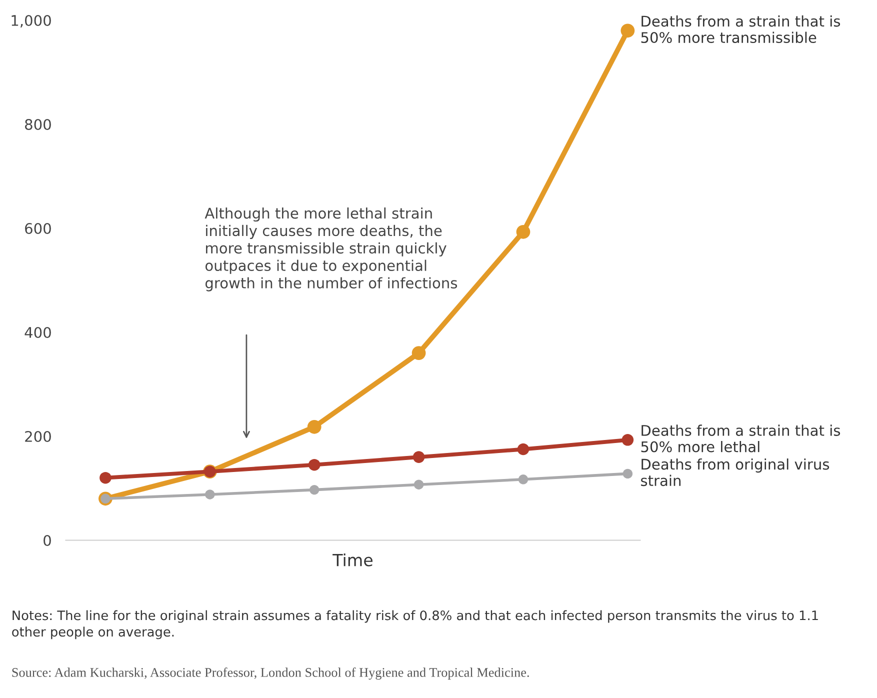 The width and height of the screenshot is (877, 698). I want to click on y-tick-label: 200, so click(38, 436).